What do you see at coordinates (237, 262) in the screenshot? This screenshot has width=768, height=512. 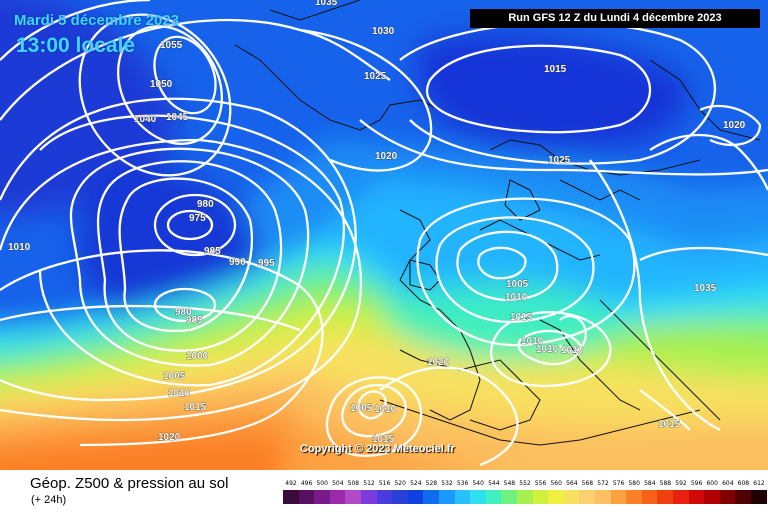 I see `isobar-label: 990` at bounding box center [237, 262].